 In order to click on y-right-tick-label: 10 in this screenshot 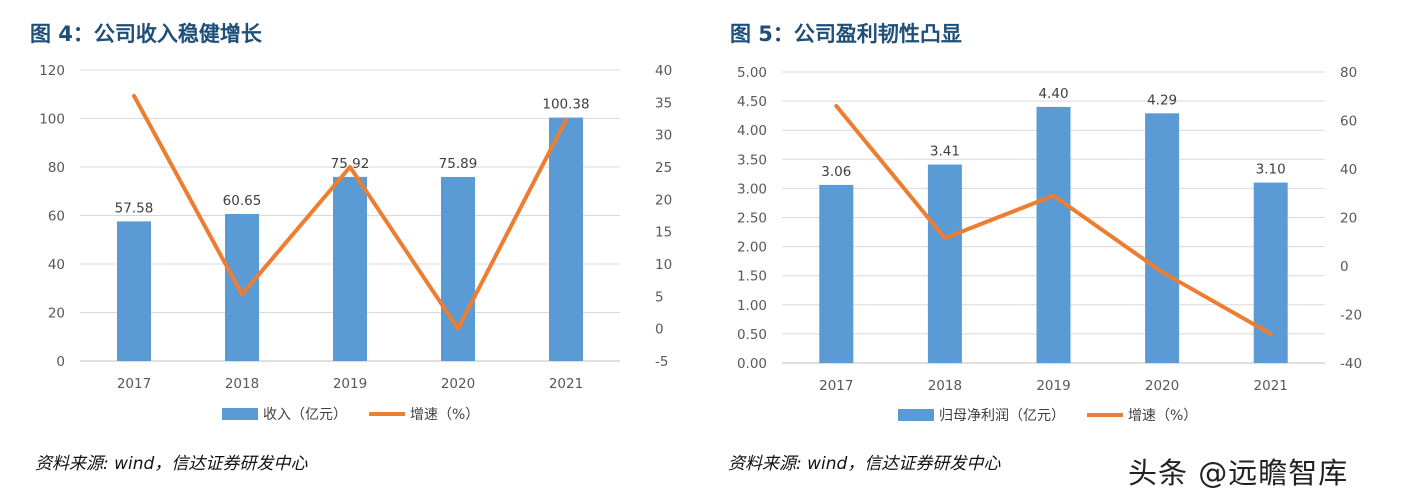, I will do `click(663, 265)`.